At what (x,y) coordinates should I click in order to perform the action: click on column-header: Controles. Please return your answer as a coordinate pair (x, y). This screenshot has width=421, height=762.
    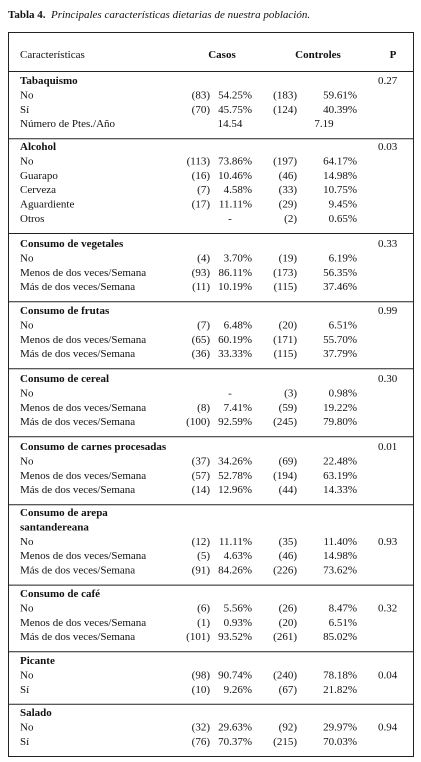
    Looking at the image, I should click on (318, 55).